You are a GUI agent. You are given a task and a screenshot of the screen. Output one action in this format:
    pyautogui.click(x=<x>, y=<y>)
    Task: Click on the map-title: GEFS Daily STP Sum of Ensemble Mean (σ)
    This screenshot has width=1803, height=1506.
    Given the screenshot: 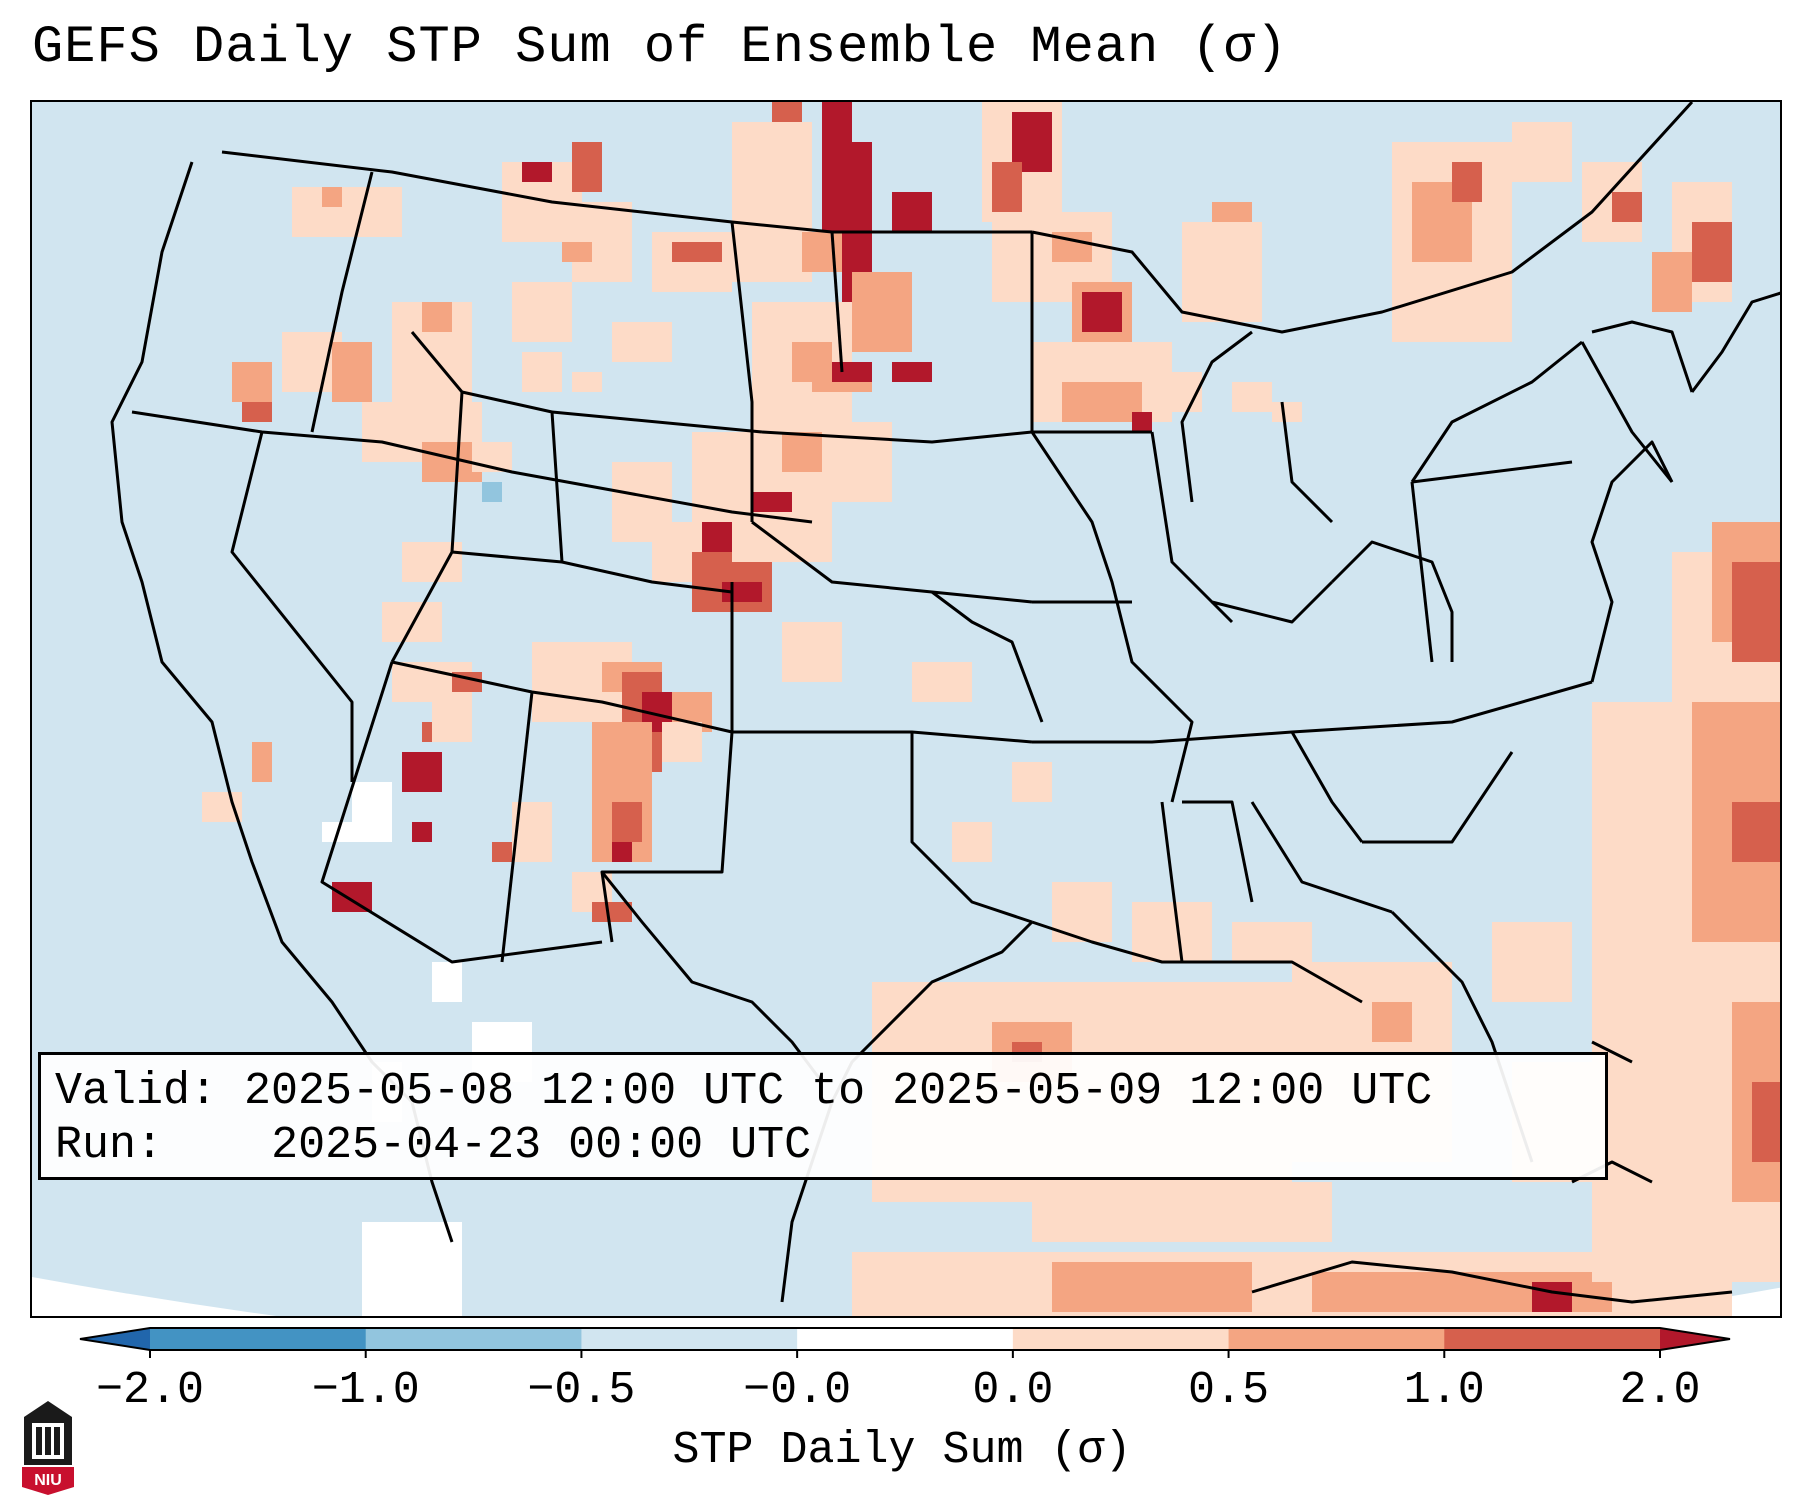 What is the action you would take?
    pyautogui.click(x=660, y=47)
    